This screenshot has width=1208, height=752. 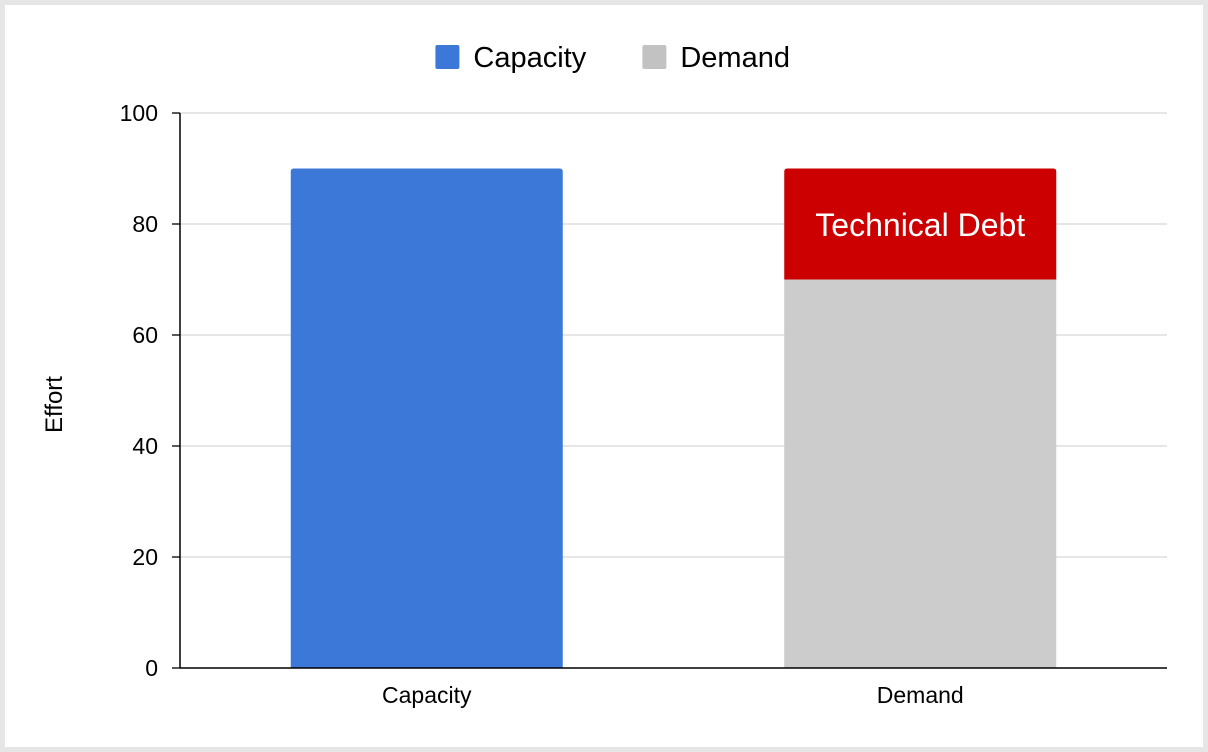 What do you see at coordinates (145, 335) in the screenshot?
I see `y-tick-label: 60` at bounding box center [145, 335].